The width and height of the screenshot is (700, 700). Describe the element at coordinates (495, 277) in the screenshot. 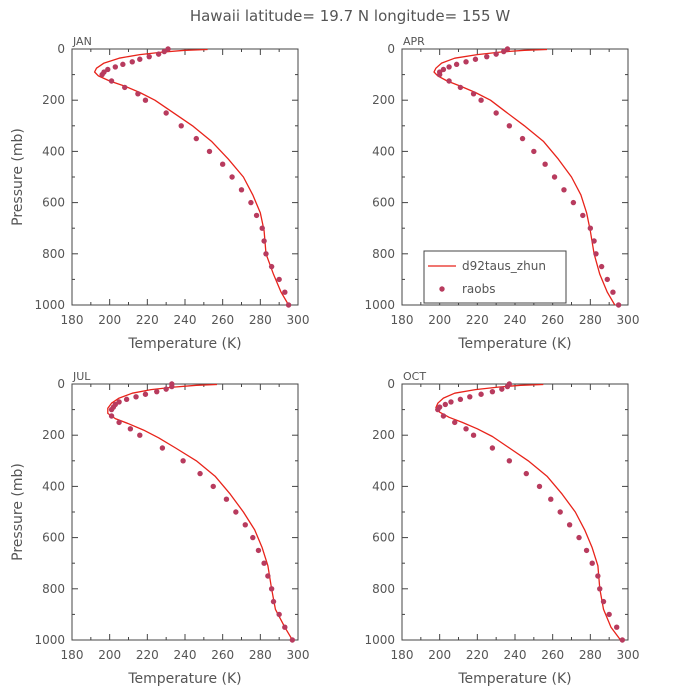

I see `legend-box` at that location.